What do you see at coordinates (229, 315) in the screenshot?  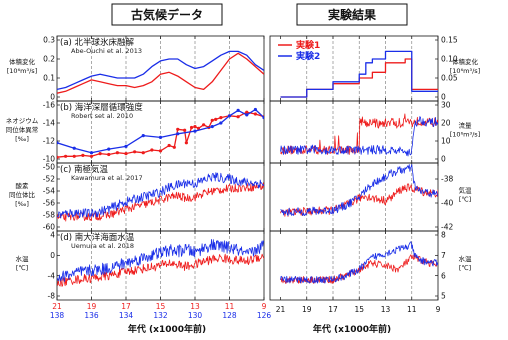 I see `x-tick-label-blue: 128` at bounding box center [229, 315].